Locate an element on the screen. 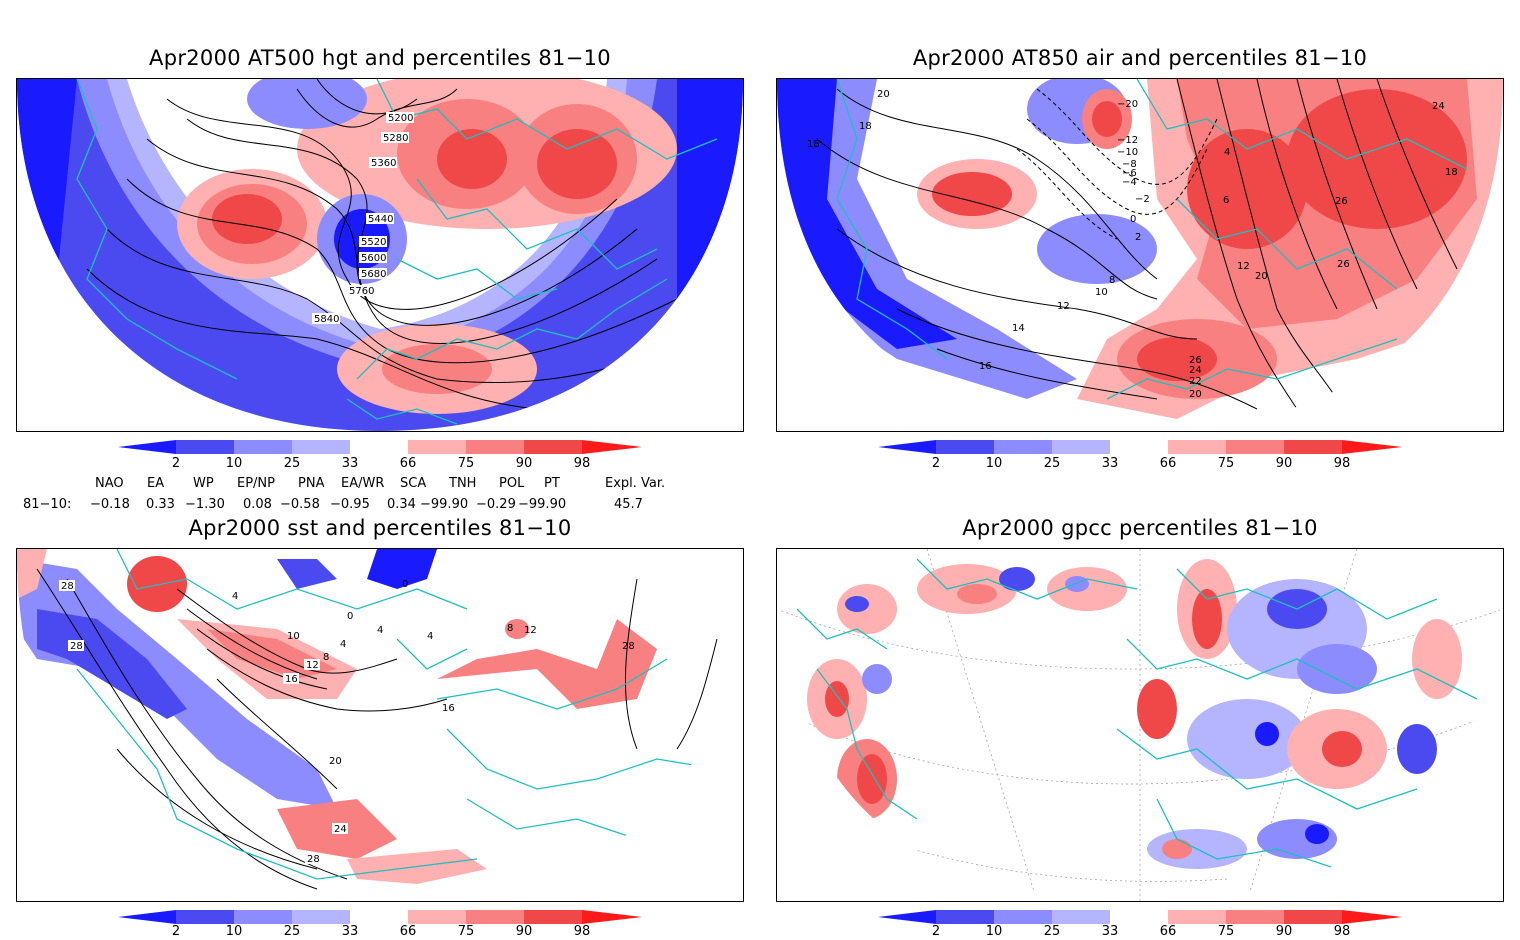  index-value: −0.95 is located at coordinates (350, 504).